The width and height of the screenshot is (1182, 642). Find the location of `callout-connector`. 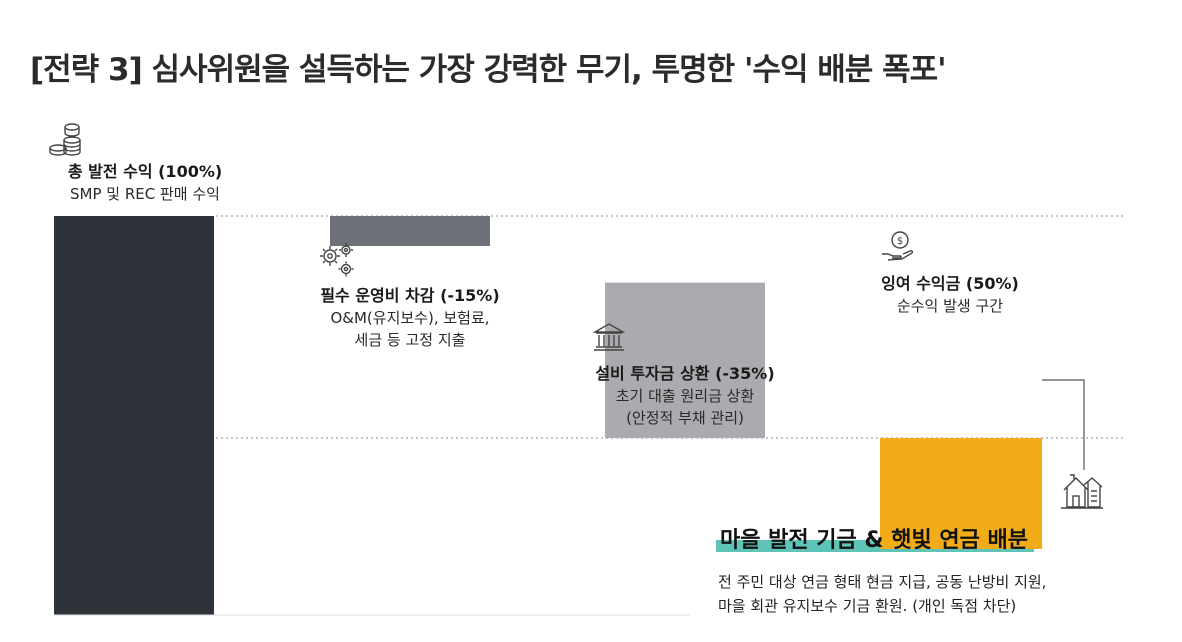

callout-connector is located at coordinates (1063, 424).